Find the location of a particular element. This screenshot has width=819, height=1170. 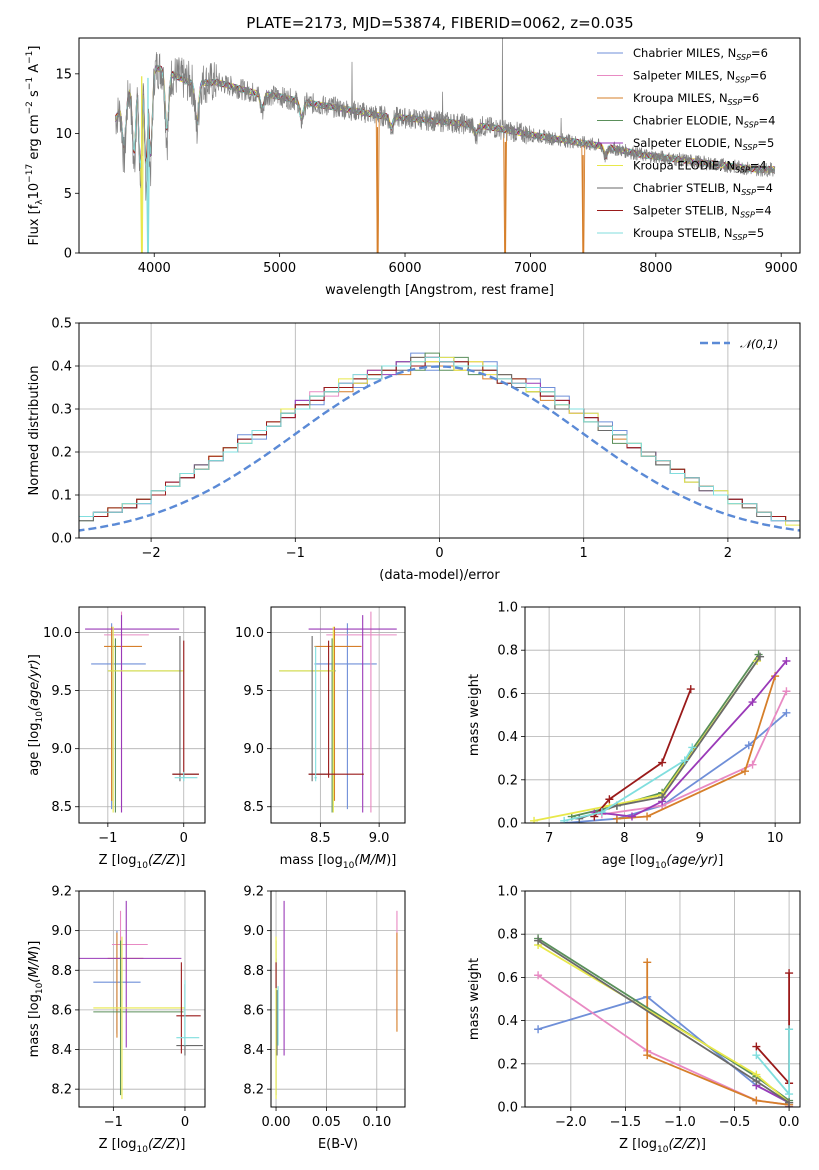

y-tick-label: 0.0 is located at coordinates (507, 824).